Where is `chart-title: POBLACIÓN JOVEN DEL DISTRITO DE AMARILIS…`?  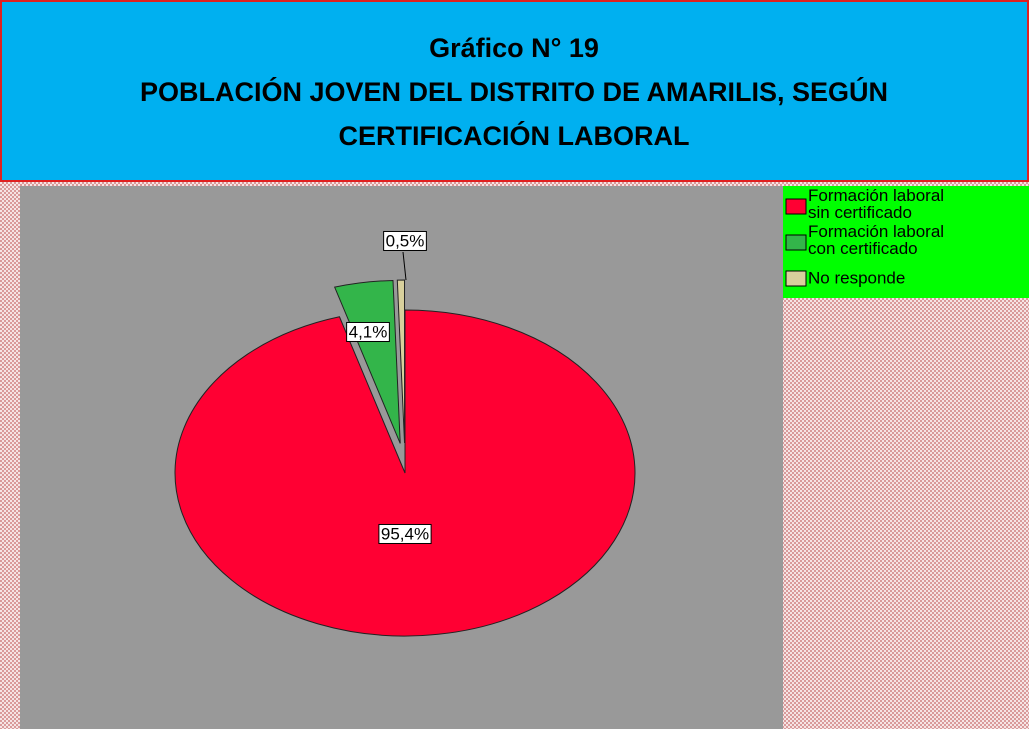 chart-title: POBLACIÓN JOVEN DEL DISTRITO DE AMARILIS… is located at coordinates (514, 91).